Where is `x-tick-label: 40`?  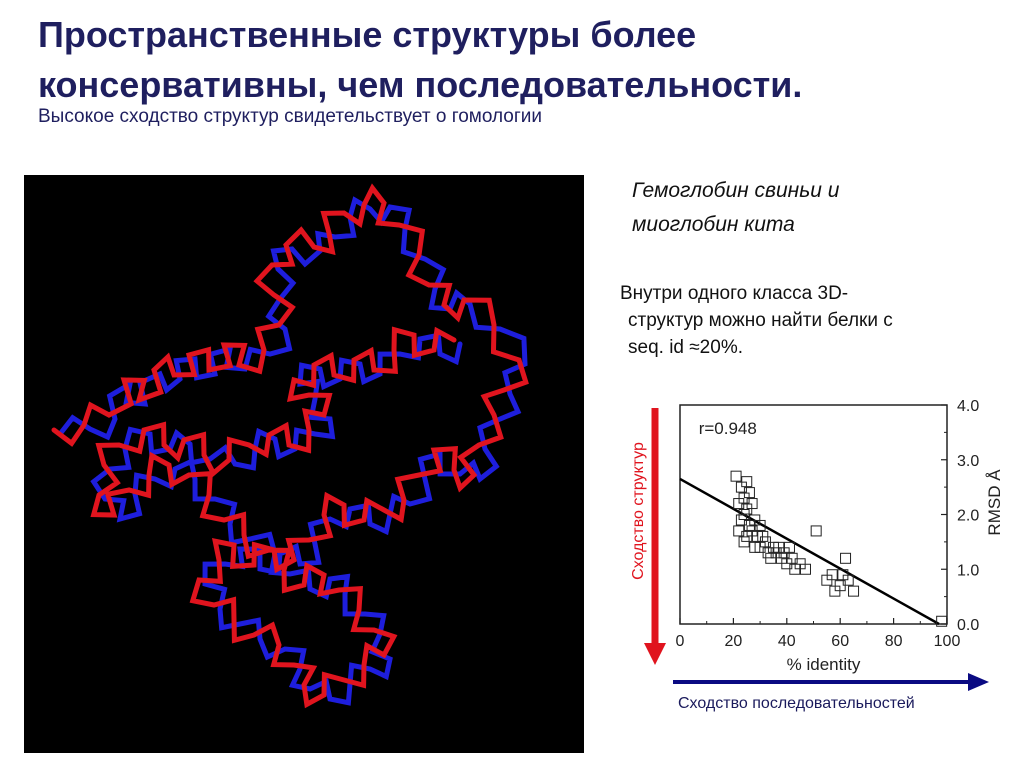 x-tick-label: 40 is located at coordinates (787, 641).